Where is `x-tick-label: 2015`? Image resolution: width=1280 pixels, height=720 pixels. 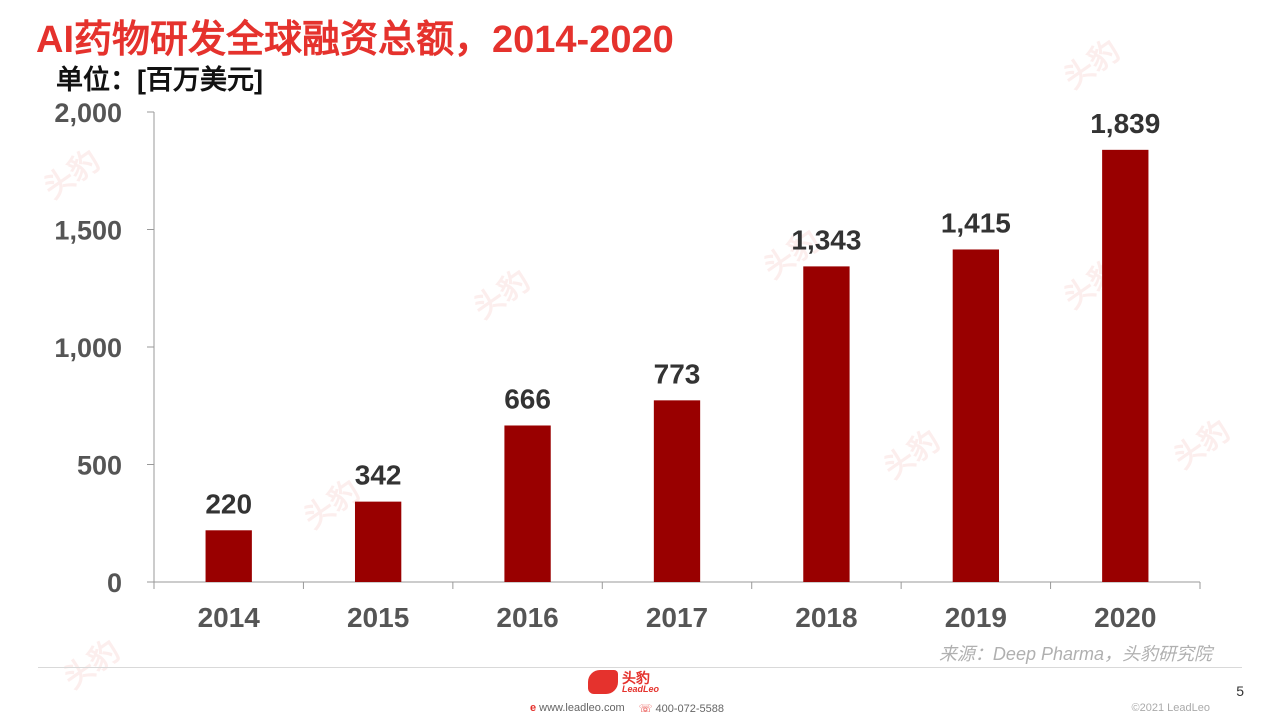
x-tick-label: 2015 is located at coordinates (378, 617).